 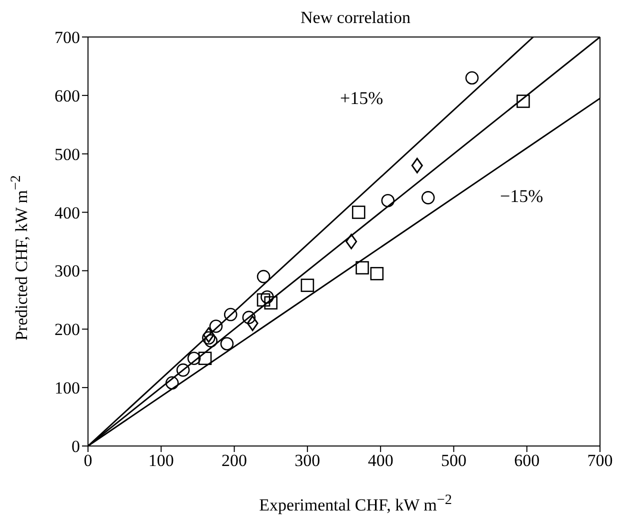 What do you see at coordinates (362, 98) in the screenshot?
I see `annotation: +15%` at bounding box center [362, 98].